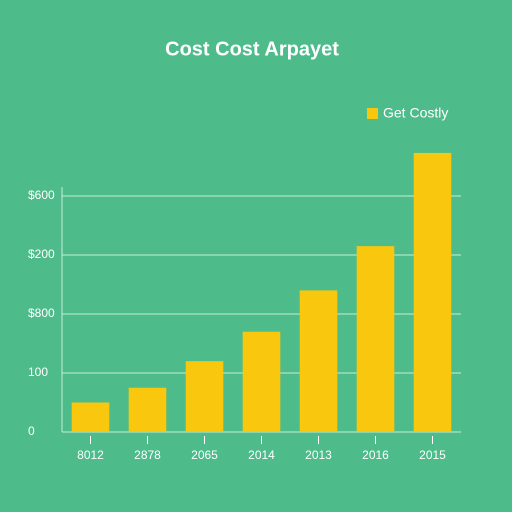  I want to click on x-tick-label: 8012, so click(90, 455).